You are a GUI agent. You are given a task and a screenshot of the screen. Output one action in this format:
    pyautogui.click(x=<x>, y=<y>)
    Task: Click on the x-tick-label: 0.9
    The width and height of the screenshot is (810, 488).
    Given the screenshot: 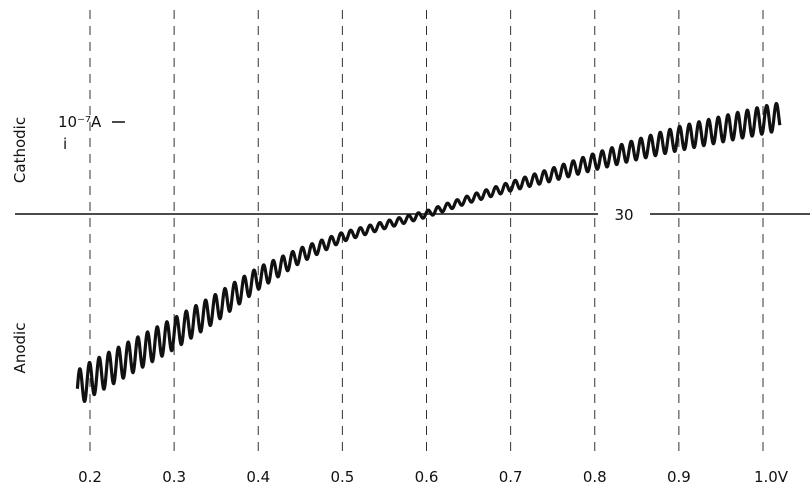 What is the action you would take?
    pyautogui.click(x=679, y=477)
    